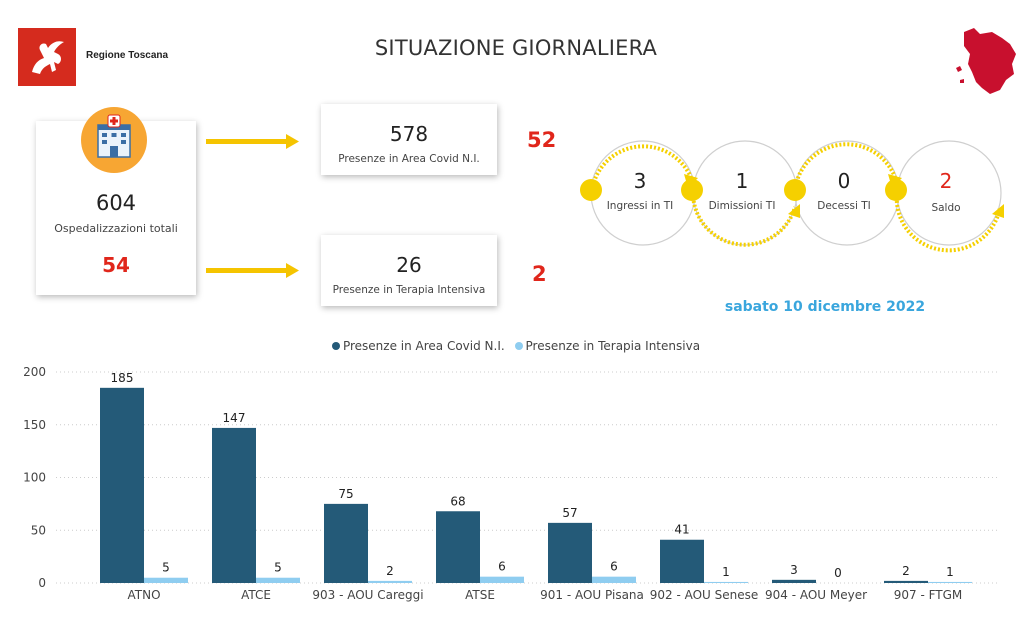  I want to click on pegasus-icon, so click(48, 57).